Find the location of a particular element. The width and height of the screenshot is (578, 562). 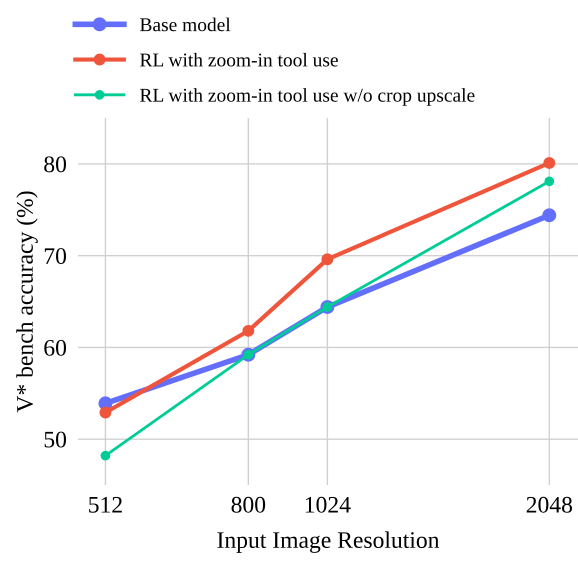

y-tick-label: 60 is located at coordinates (55, 348).